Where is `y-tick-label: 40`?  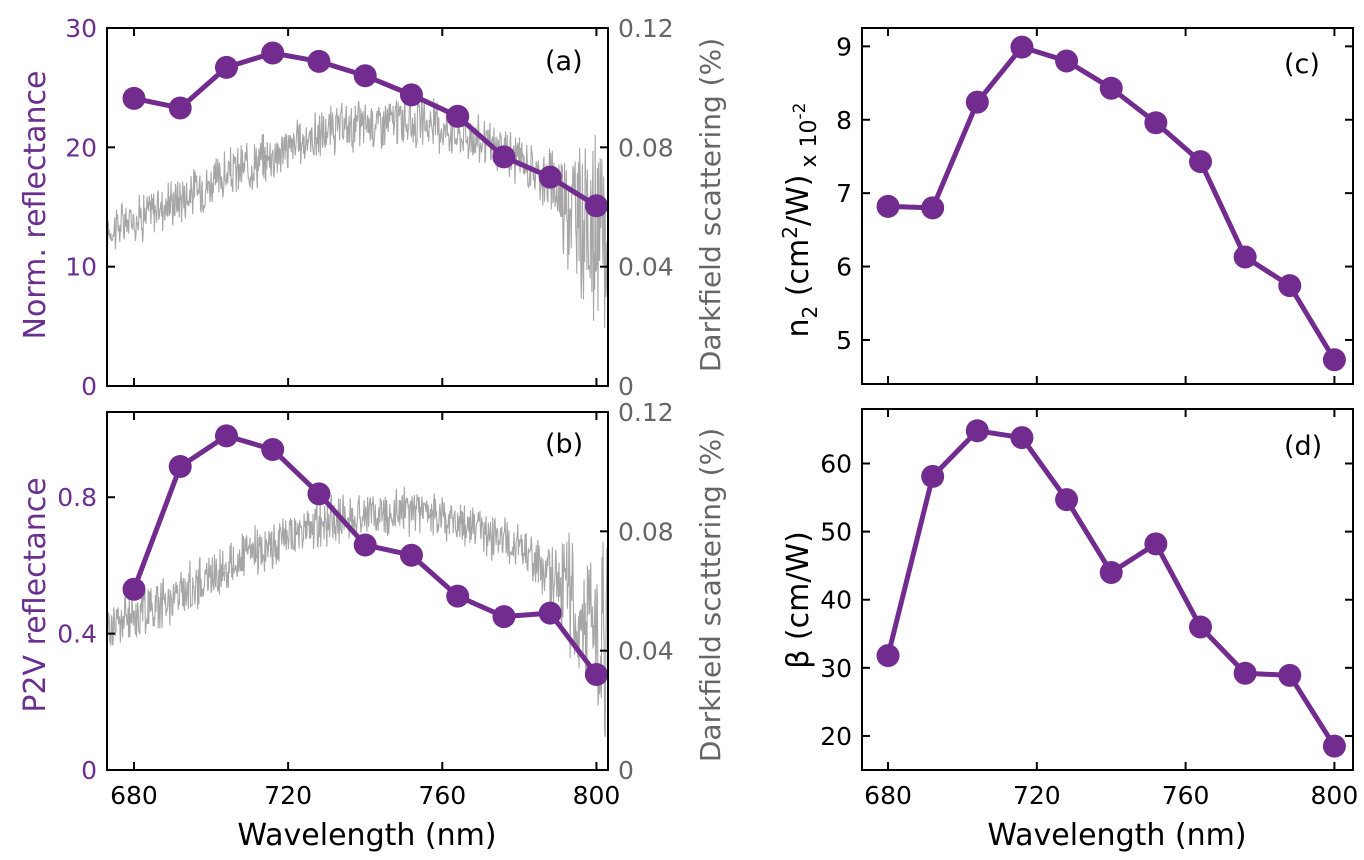 y-tick-label: 40 is located at coordinates (836, 600).